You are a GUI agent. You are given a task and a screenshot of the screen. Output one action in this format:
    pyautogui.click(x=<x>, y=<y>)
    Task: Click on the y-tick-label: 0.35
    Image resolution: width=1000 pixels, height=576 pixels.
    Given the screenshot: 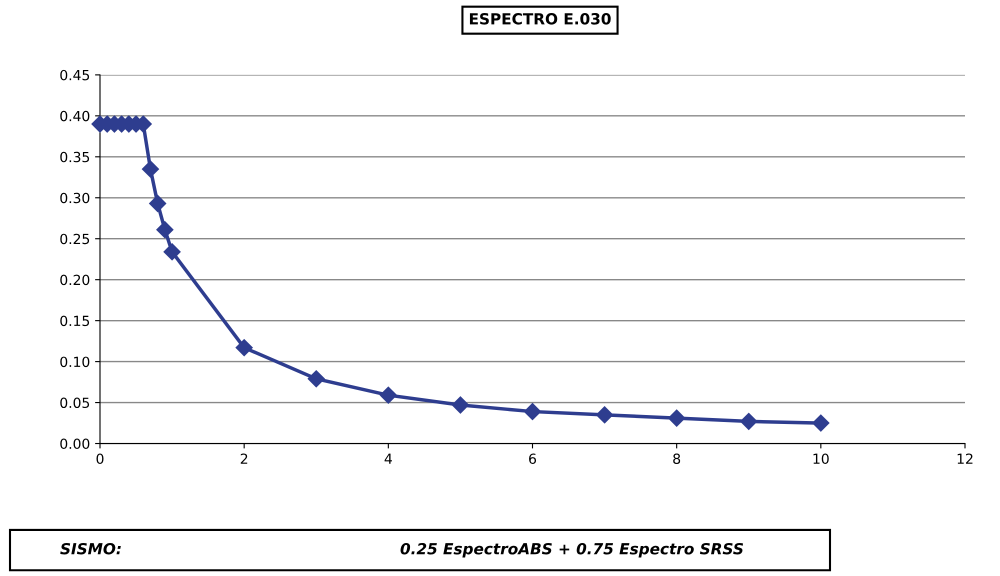 What is the action you would take?
    pyautogui.click(x=75, y=157)
    